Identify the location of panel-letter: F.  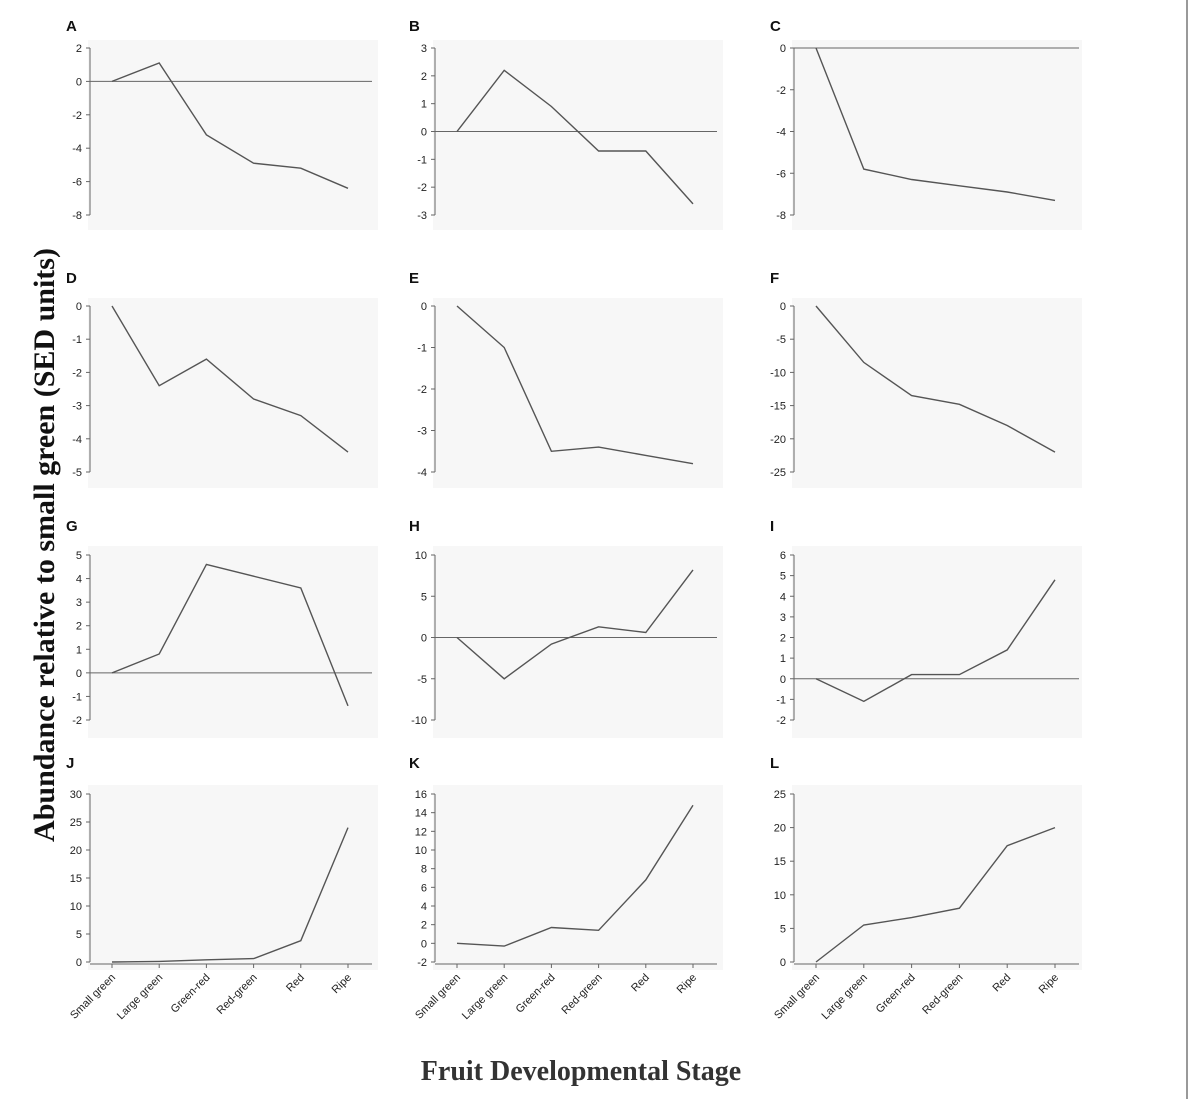
(774, 278).